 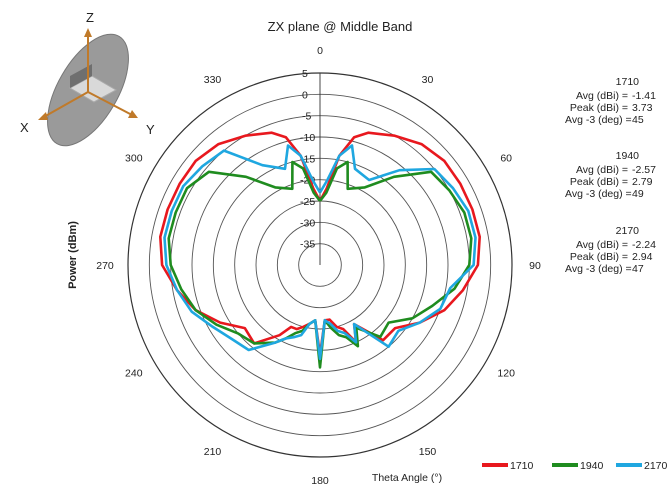 I want to click on stats-value: 2.94, so click(x=642, y=257).